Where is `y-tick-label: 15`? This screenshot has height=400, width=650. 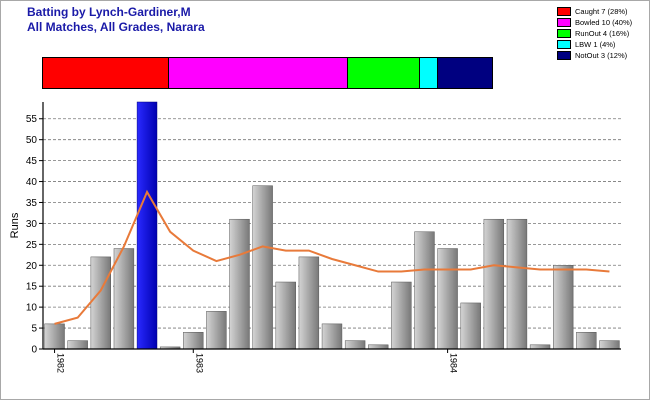 y-tick-label: 15 is located at coordinates (32, 287).